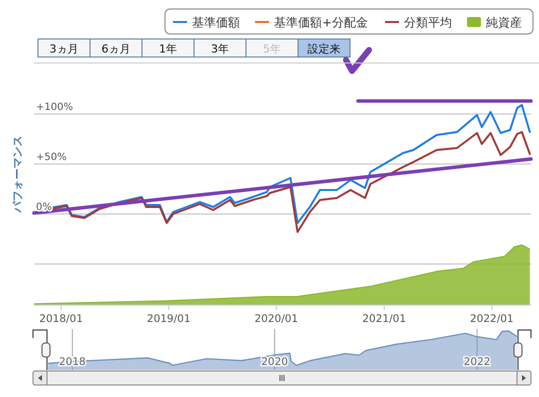  Describe the element at coordinates (272, 49) in the screenshot. I see `text: 5年` at that location.